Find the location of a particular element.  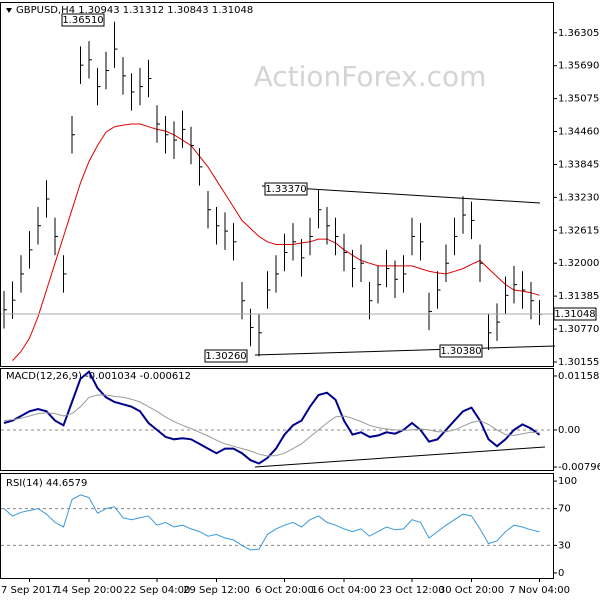

annotation: 1.33370 is located at coordinates (285, 189).